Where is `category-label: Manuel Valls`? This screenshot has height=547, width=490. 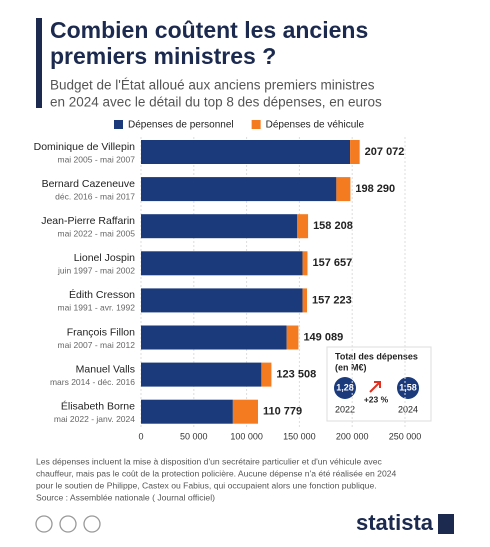
category-label: Manuel Valls is located at coordinates (105, 369).